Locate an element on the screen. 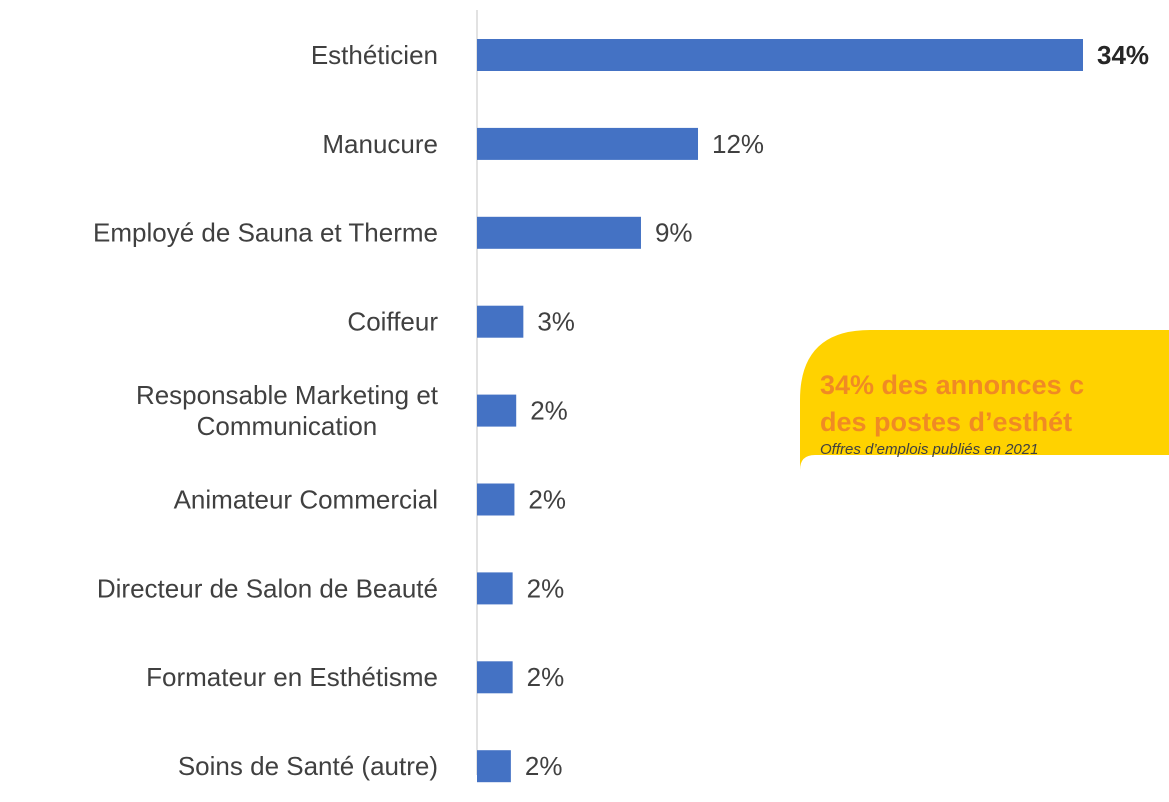 The width and height of the screenshot is (1169, 802). callout-note: Offres d’emplois publiés en 2021 is located at coordinates (929, 449).